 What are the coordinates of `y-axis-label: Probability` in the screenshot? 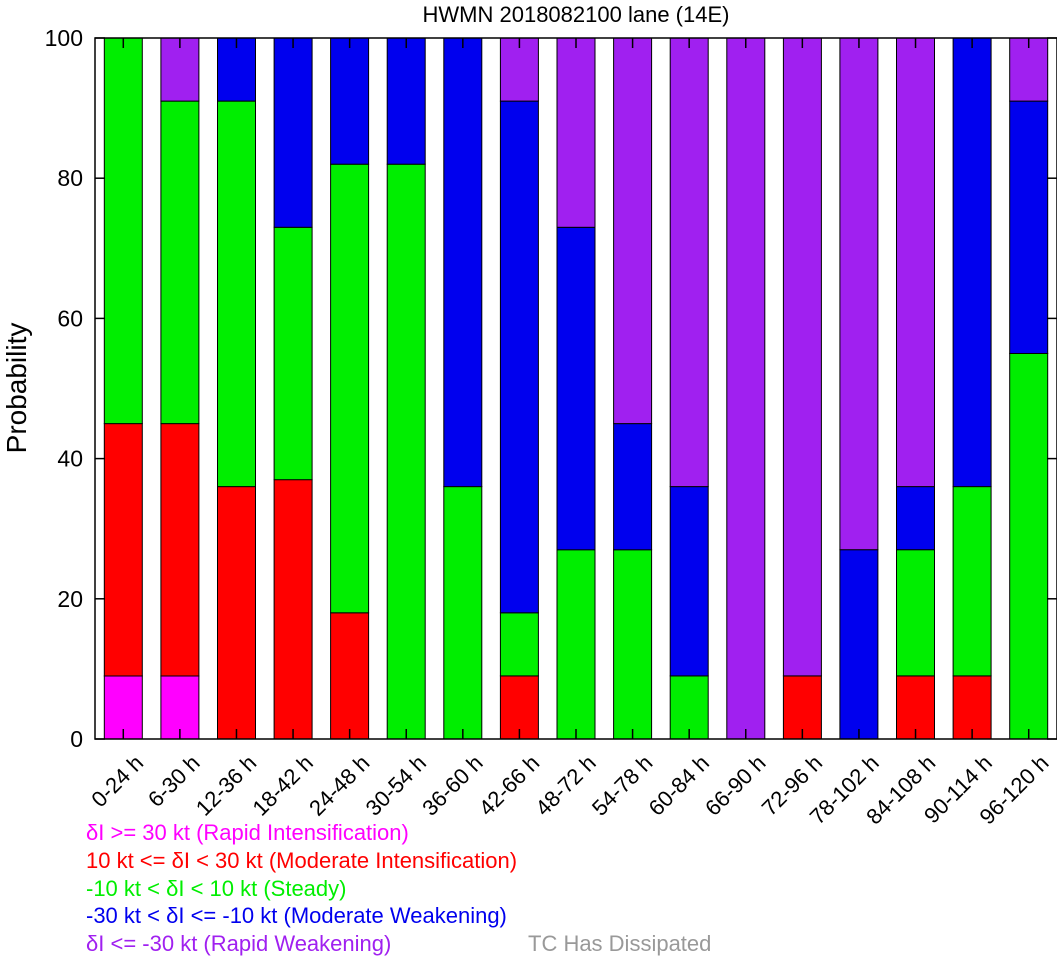 It's located at (16, 388).